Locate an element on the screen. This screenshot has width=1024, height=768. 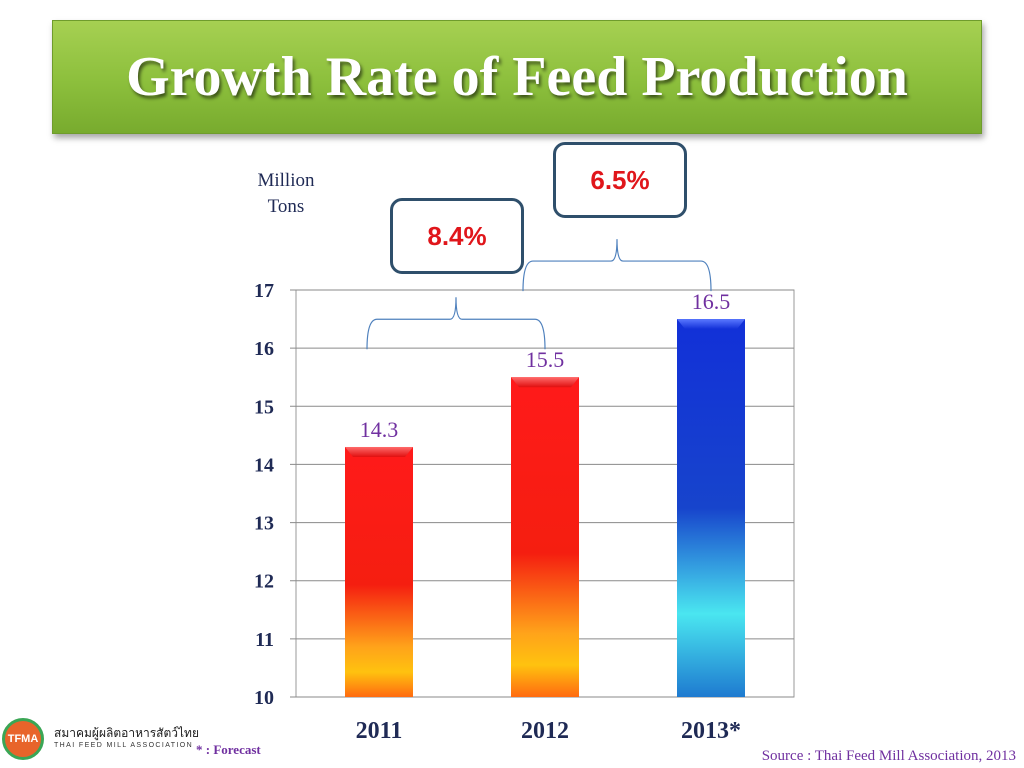
data-label: 14.3 is located at coordinates (379, 429).